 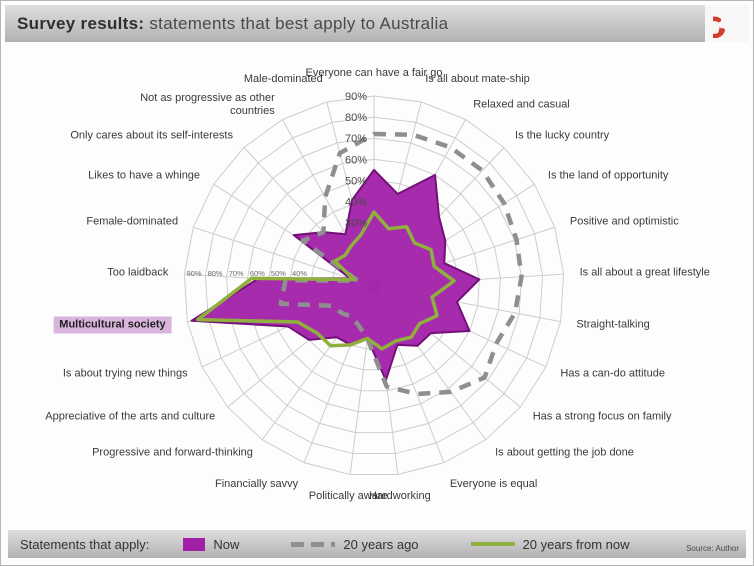 I want to click on category-label: Has a can-do attitude, so click(x=612, y=373).